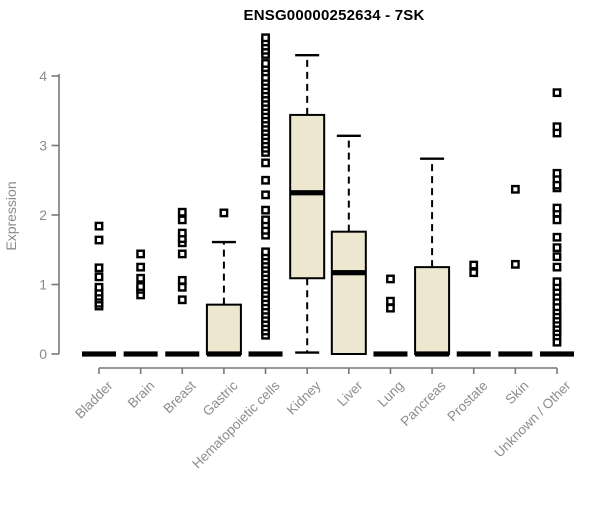 The height and width of the screenshot is (505, 600). What do you see at coordinates (334, 15) in the screenshot?
I see `chart-title: ENSG00000252634 - 7SK` at bounding box center [334, 15].